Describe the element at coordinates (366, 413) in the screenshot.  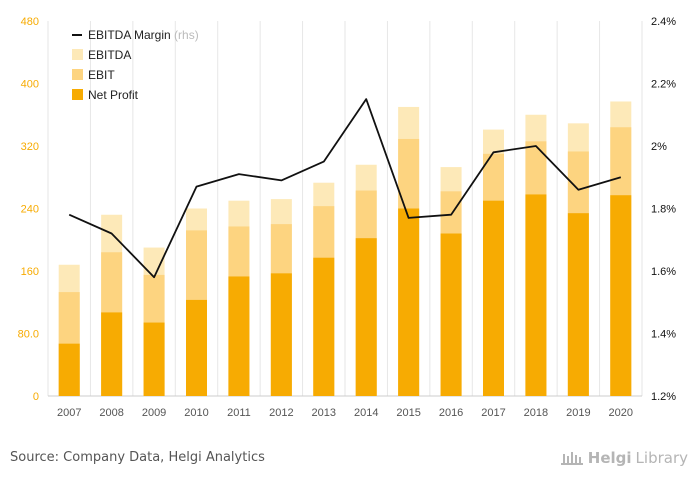
I see `x-tick-label: 2014` at that location.